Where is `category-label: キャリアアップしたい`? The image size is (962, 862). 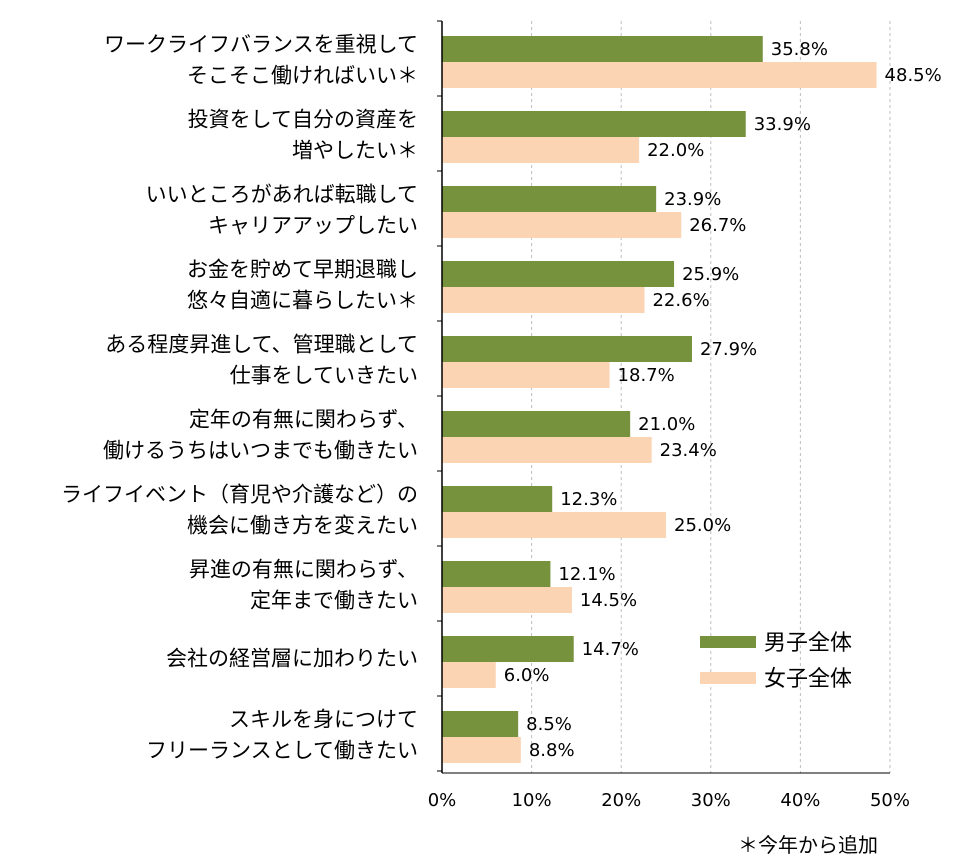
category-label: キャリアアップしたい is located at coordinates (313, 226).